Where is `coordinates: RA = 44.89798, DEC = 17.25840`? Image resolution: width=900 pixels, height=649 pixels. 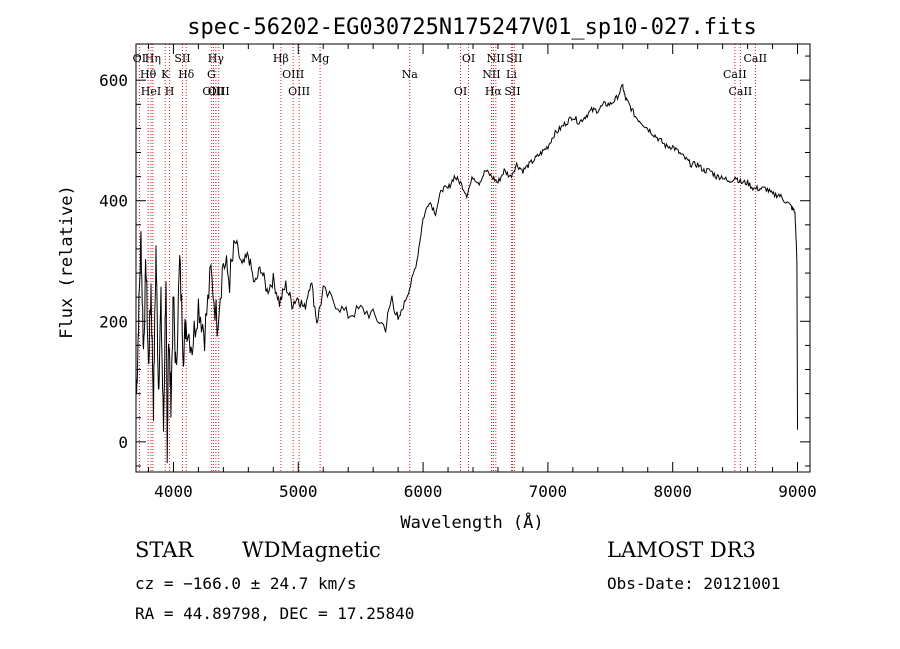
coordinates: RA = 44.89798, DEC = 17.25840 is located at coordinates (275, 613).